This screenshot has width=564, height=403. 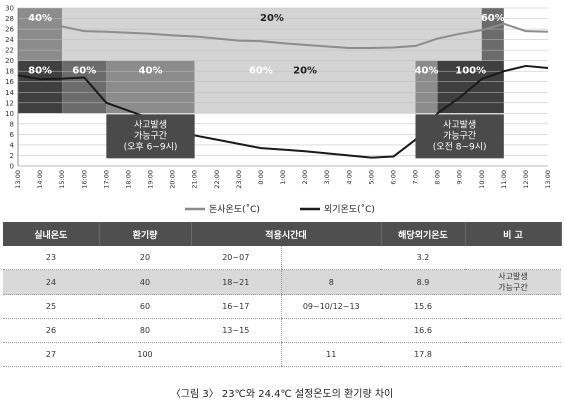 What do you see at coordinates (416, 177) in the screenshot?
I see `x-tick-label: 7:00` at bounding box center [416, 177].